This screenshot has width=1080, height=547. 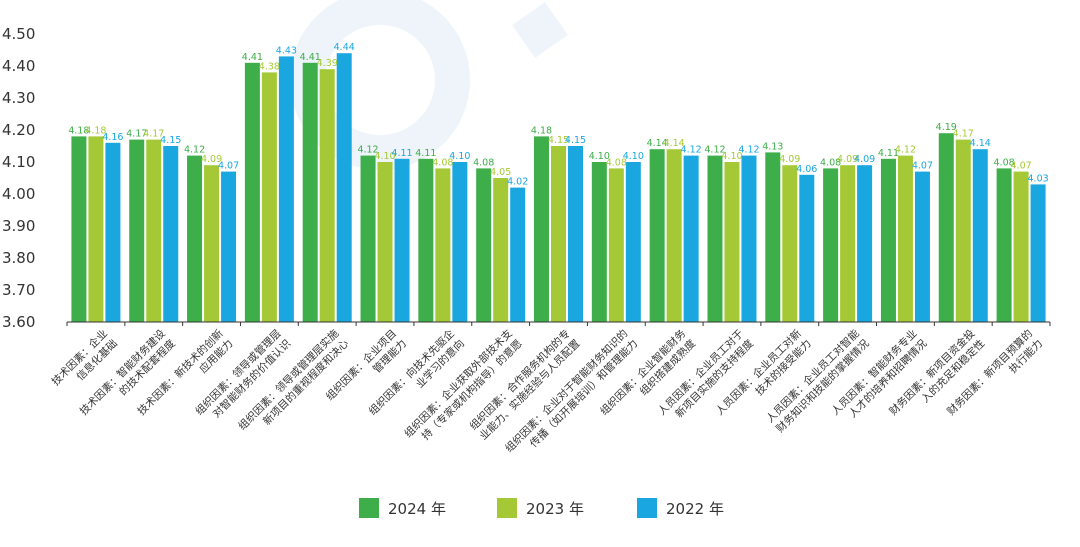 I want to click on data-label: 4.43, so click(x=286, y=50).